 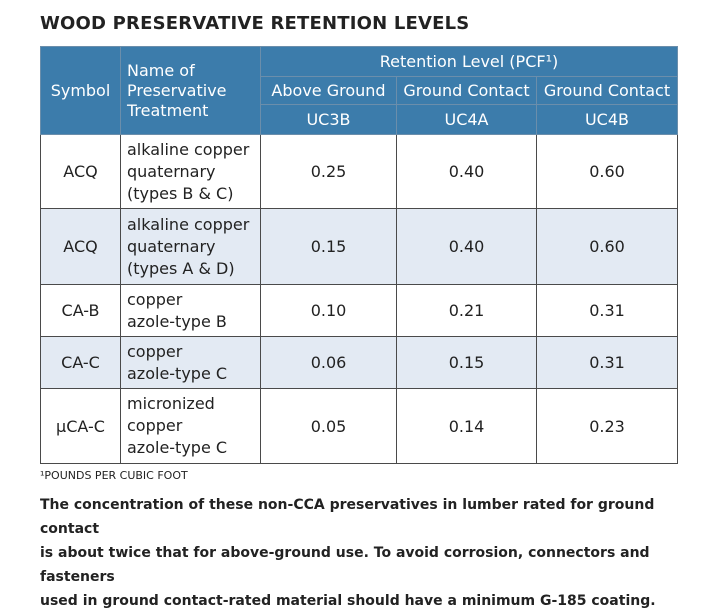 What do you see at coordinates (466, 119) in the screenshot?
I see `header-cell: UC4A` at bounding box center [466, 119].